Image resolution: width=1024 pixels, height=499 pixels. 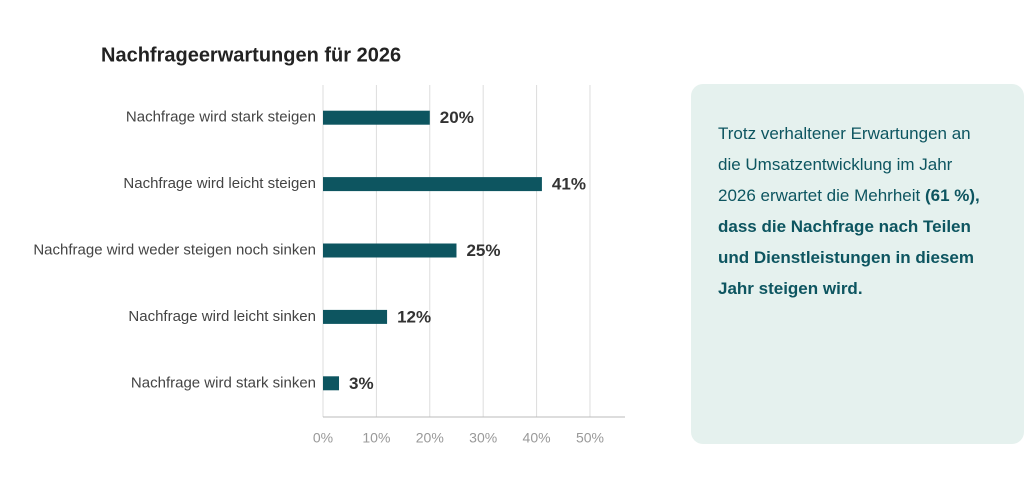 What do you see at coordinates (174, 249) in the screenshot?
I see `y-tick-label: Nachfrage wird weder steigen noch sinken` at bounding box center [174, 249].